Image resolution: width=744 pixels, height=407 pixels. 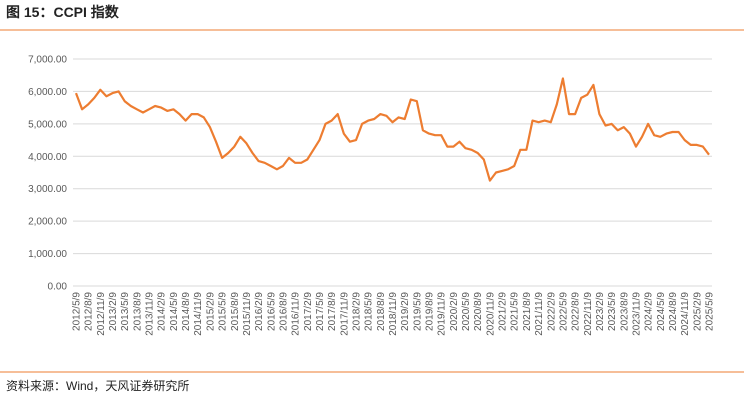 I want to click on x-tick-label: 2018/11/9, so click(x=393, y=314).